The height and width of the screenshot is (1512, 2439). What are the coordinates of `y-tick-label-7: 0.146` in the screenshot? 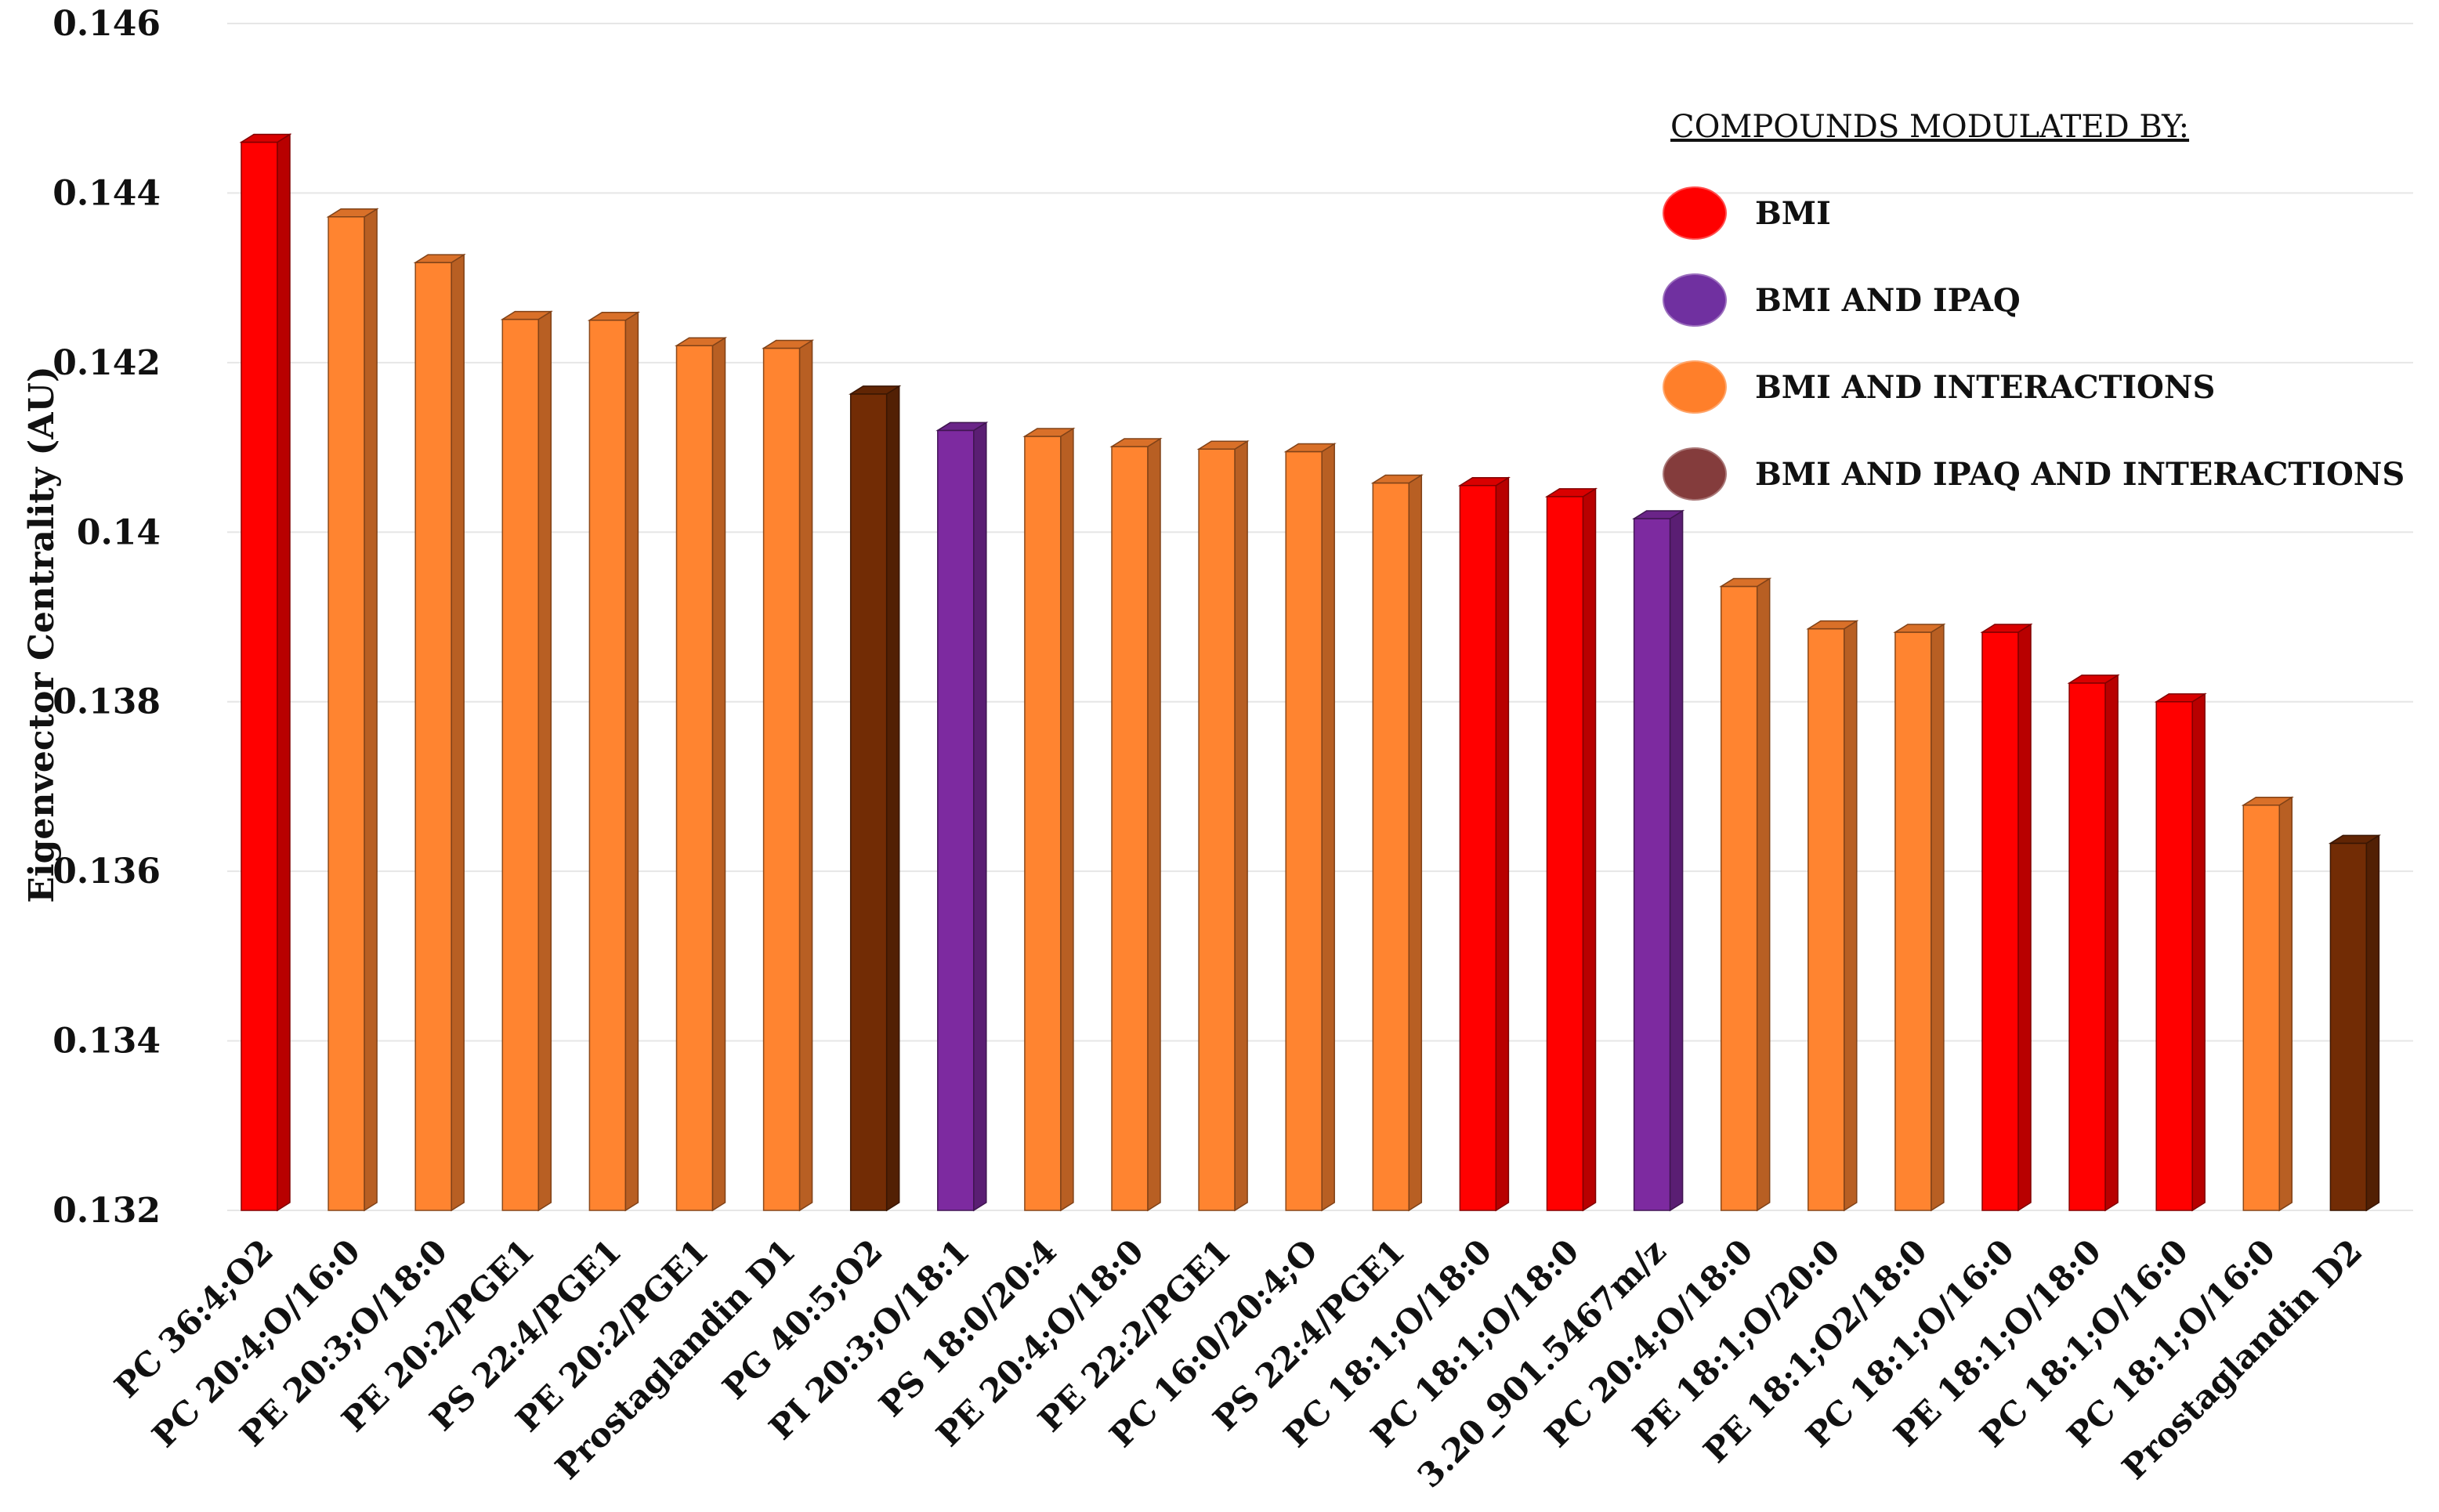 It's located at (106, 24).